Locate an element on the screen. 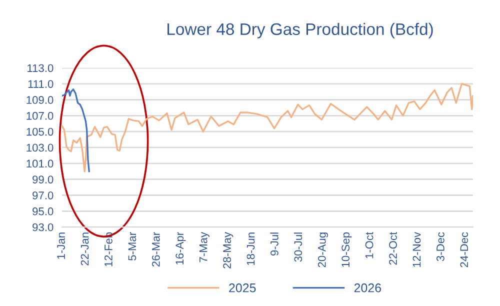 This screenshot has width=500, height=306. y-tick-label: 93.0 is located at coordinates (43, 227).